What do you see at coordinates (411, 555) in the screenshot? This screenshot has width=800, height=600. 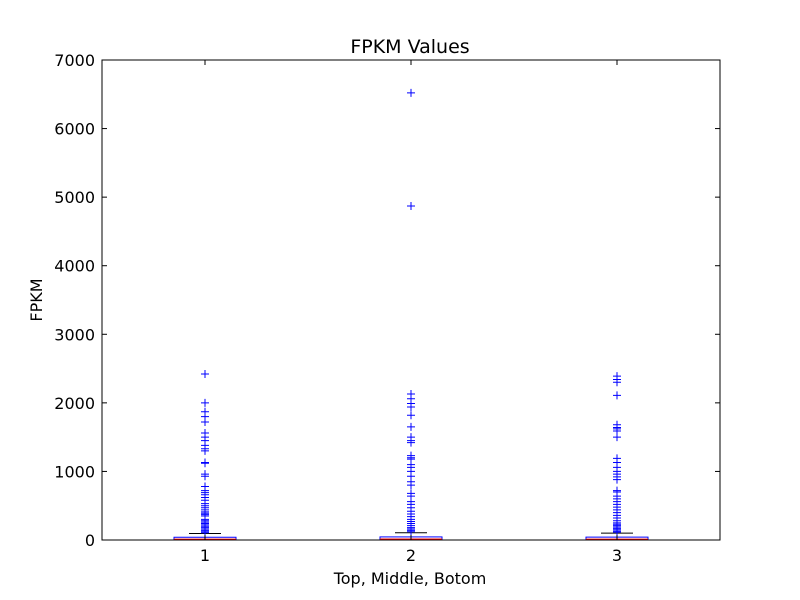 I see `x-tick-label: 2` at bounding box center [411, 555].